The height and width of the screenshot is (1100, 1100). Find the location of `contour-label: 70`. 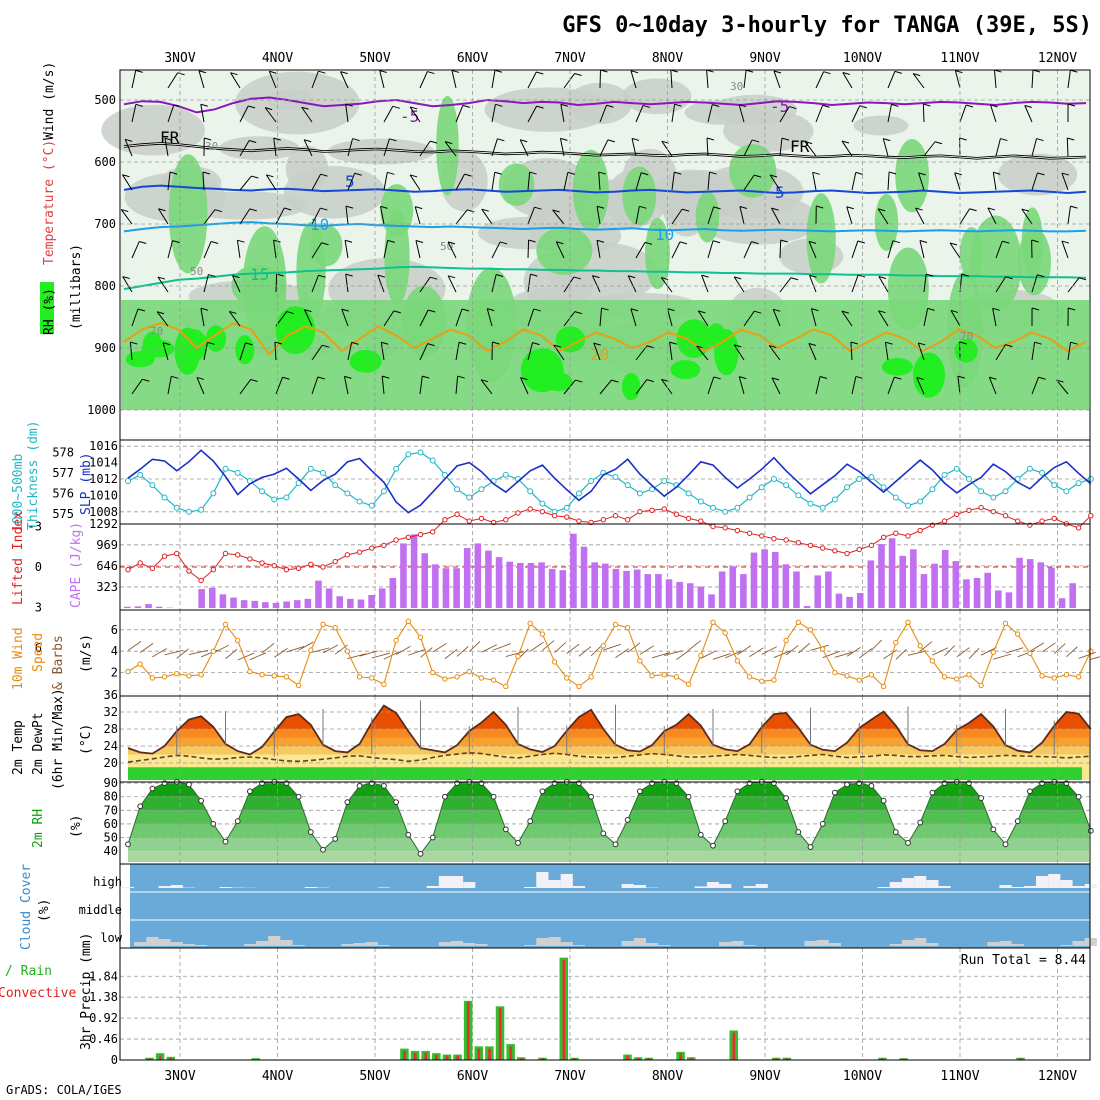

contour-label: 70 is located at coordinates (156, 331).